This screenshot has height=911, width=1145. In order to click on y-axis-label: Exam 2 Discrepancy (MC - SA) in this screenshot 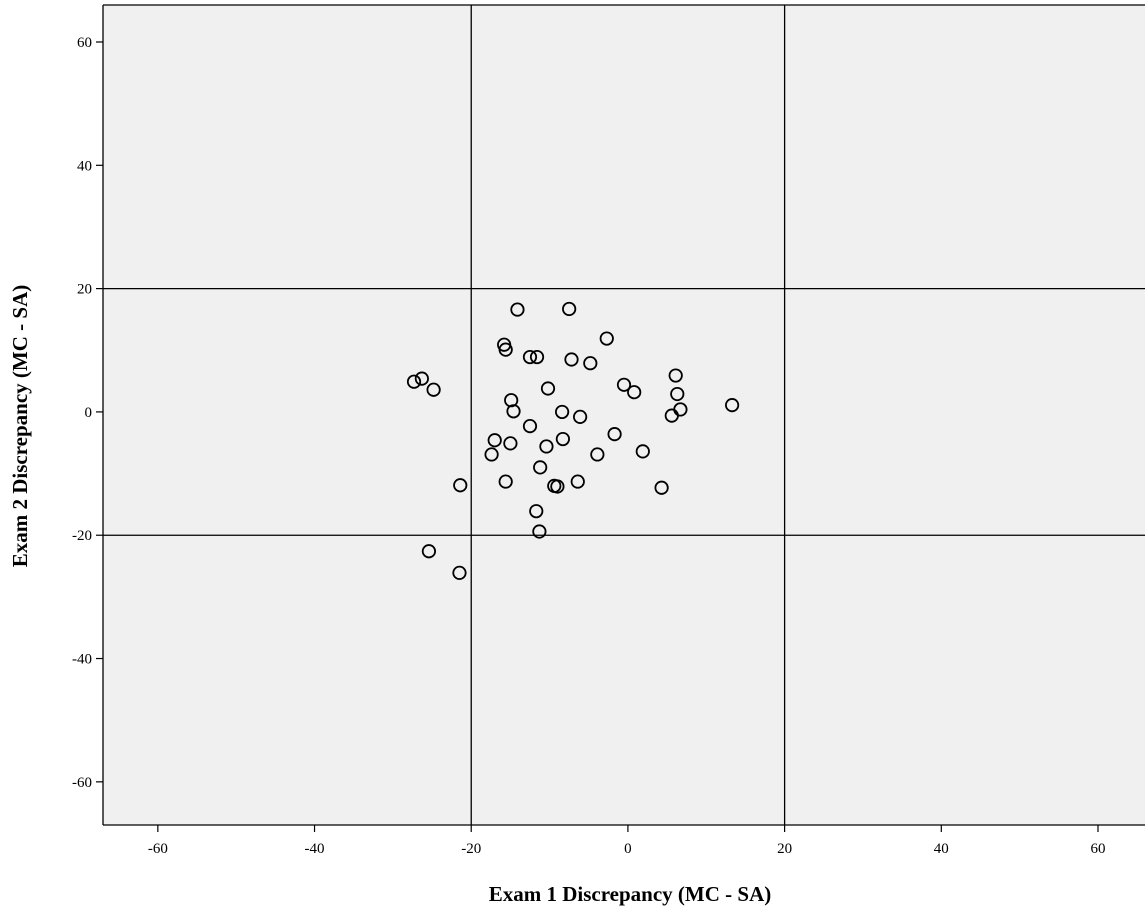, I will do `click(20, 426)`.